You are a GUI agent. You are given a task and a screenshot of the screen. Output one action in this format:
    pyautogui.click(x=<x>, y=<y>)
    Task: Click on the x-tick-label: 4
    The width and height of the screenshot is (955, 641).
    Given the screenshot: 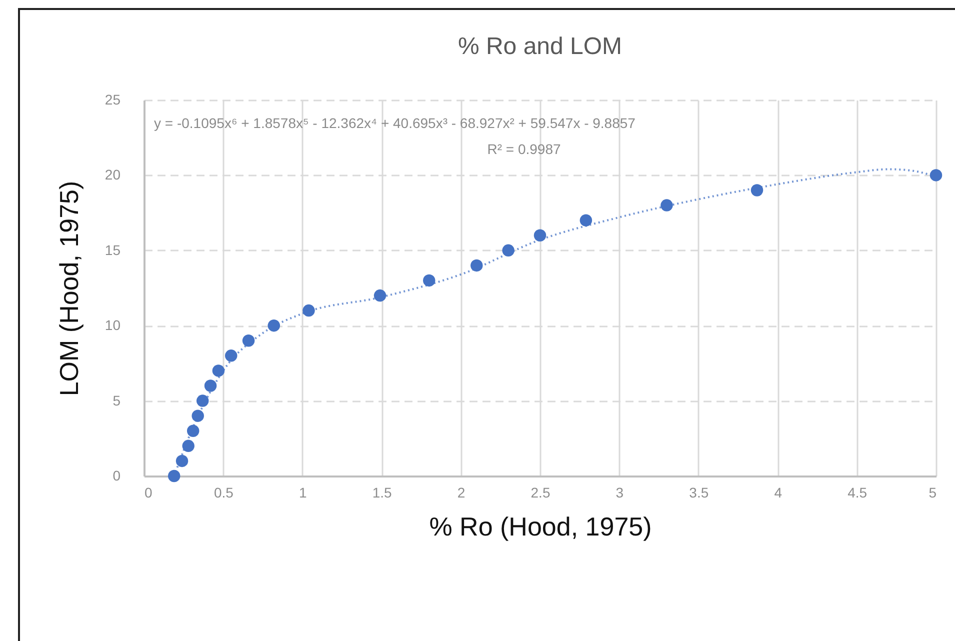 What is the action you would take?
    pyautogui.click(x=778, y=492)
    